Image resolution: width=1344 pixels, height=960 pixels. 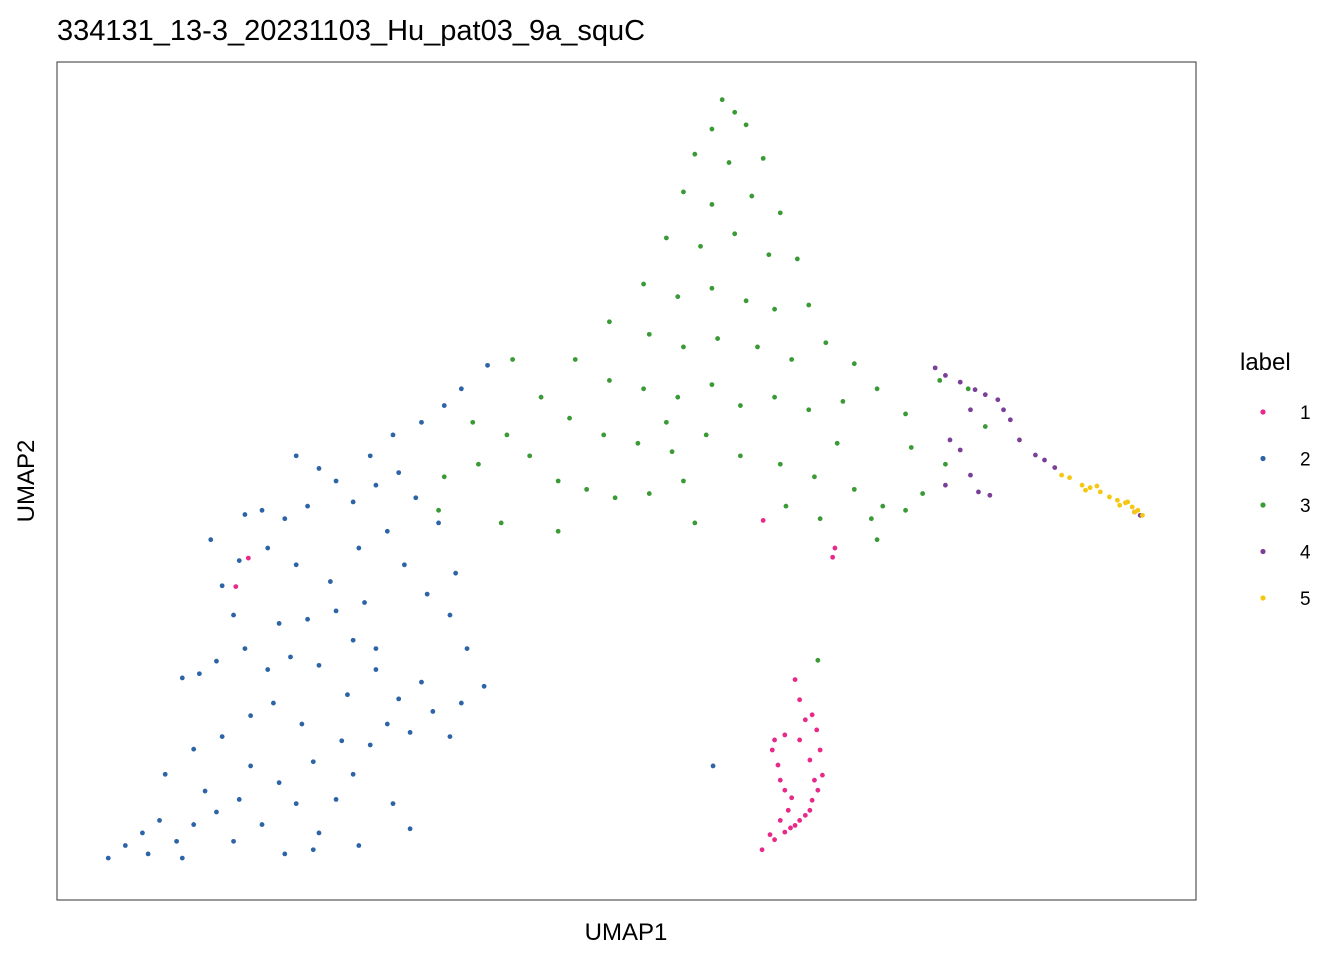 I want to click on legend-label: 2, so click(x=1305, y=460).